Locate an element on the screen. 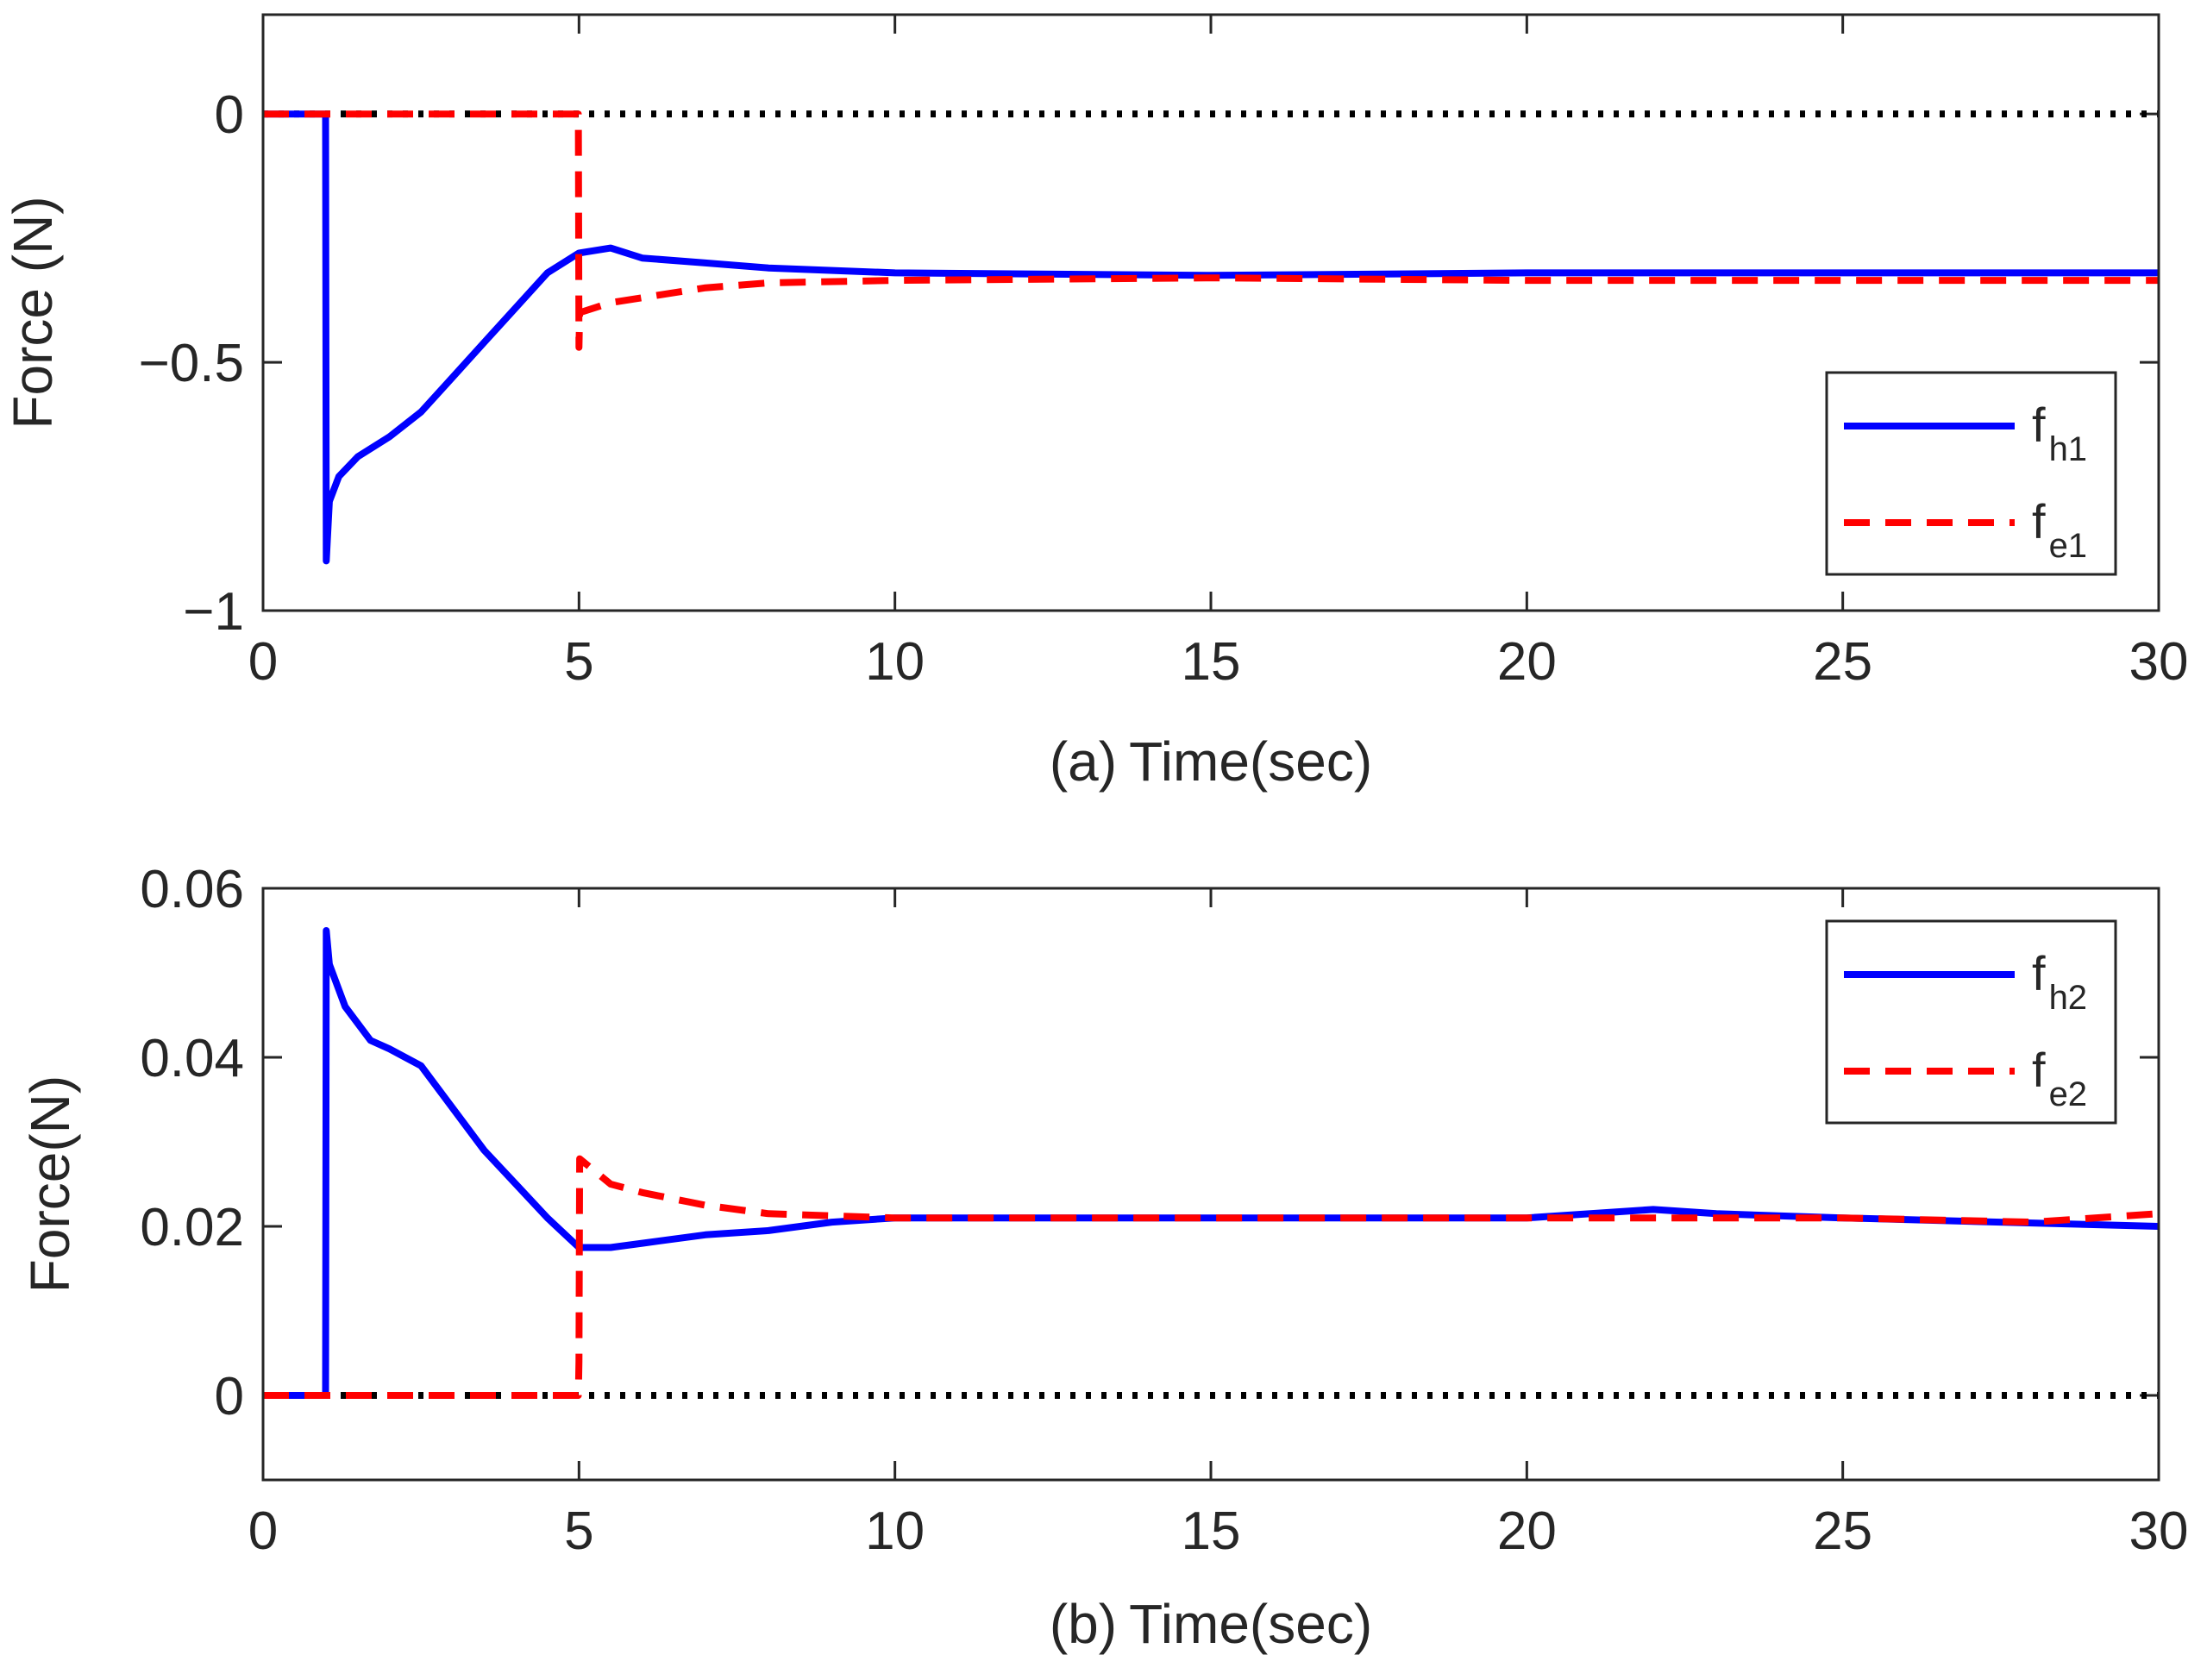  y-axis-label: Force (N) is located at coordinates (33, 312).